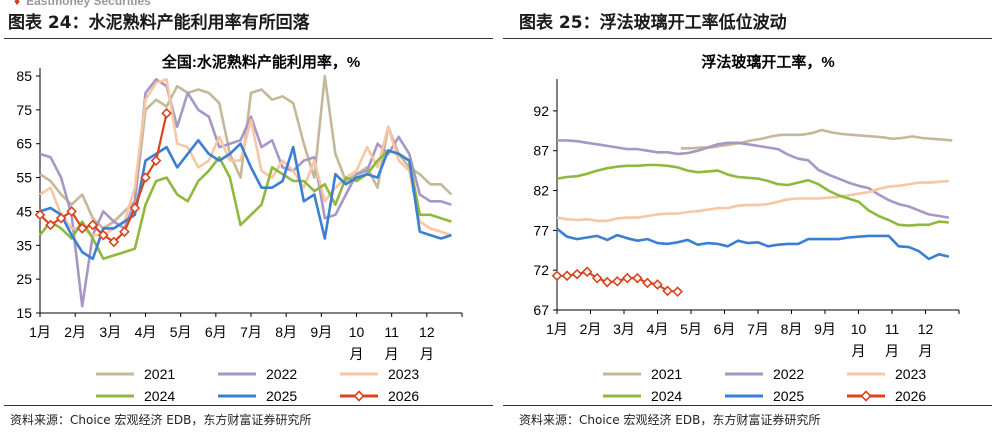 Image resolution: width=998 pixels, height=433 pixels. Describe the element at coordinates (816, 139) in the screenshot. I see `series-line-2021` at that location.